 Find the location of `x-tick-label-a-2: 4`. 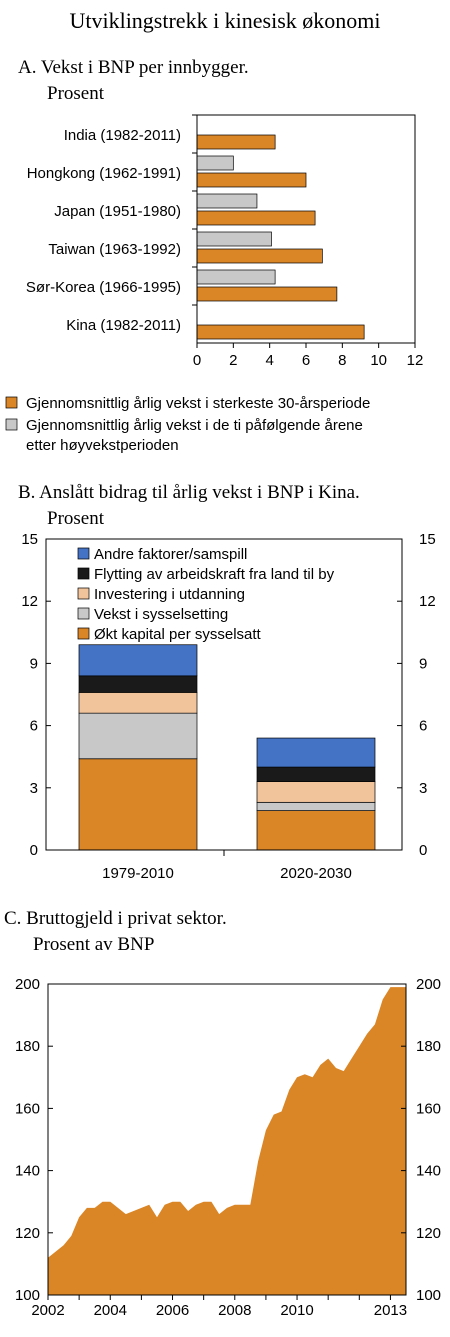

x-tick-label-a-2: 4 is located at coordinates (269, 360).